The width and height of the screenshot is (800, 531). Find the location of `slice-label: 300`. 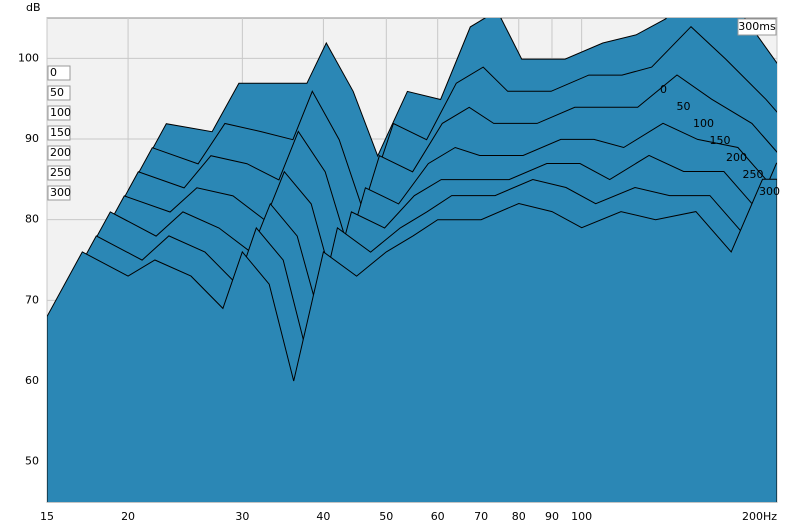

slice-label: 300 is located at coordinates (60, 192).